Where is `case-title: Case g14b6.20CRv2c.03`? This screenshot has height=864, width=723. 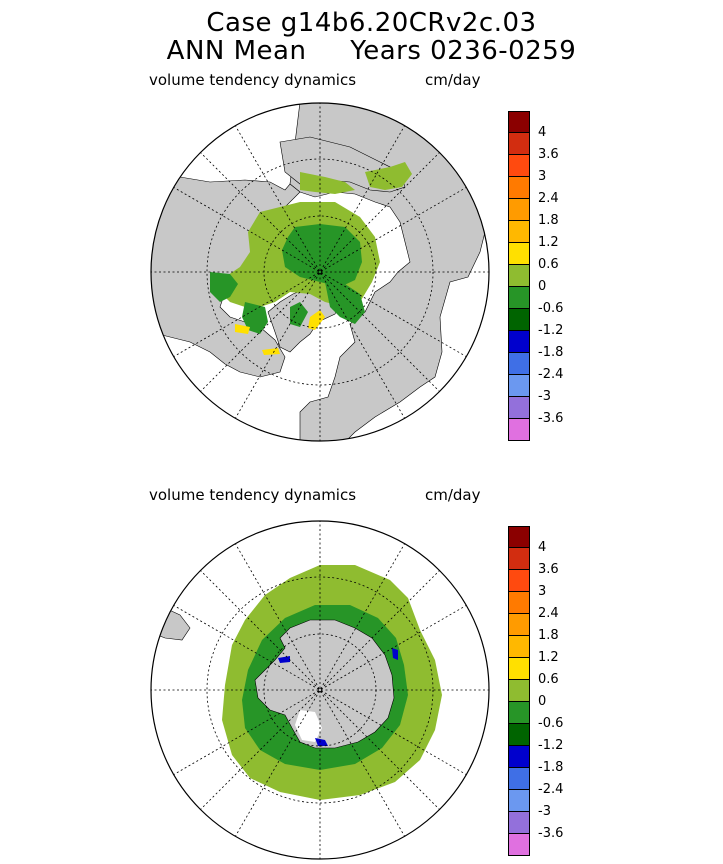 case-title: Case g14b6.20CRv2c.03 is located at coordinates (371, 23).